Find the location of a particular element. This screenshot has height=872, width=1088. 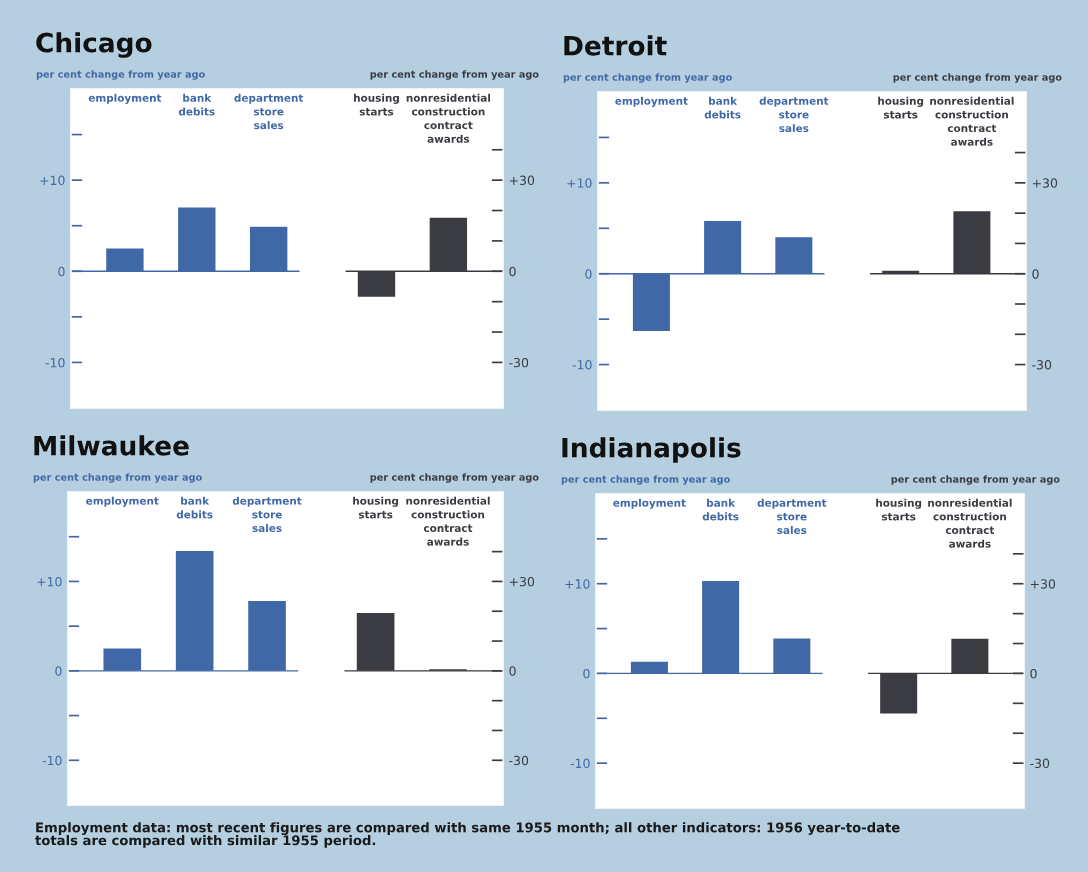

chart-title: Indianapolis is located at coordinates (651, 450).